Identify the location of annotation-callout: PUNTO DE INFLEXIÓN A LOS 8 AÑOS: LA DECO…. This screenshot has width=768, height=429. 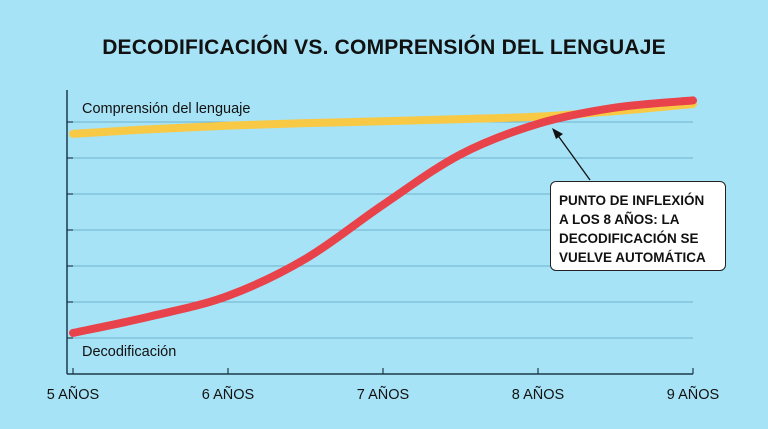
(638, 226).